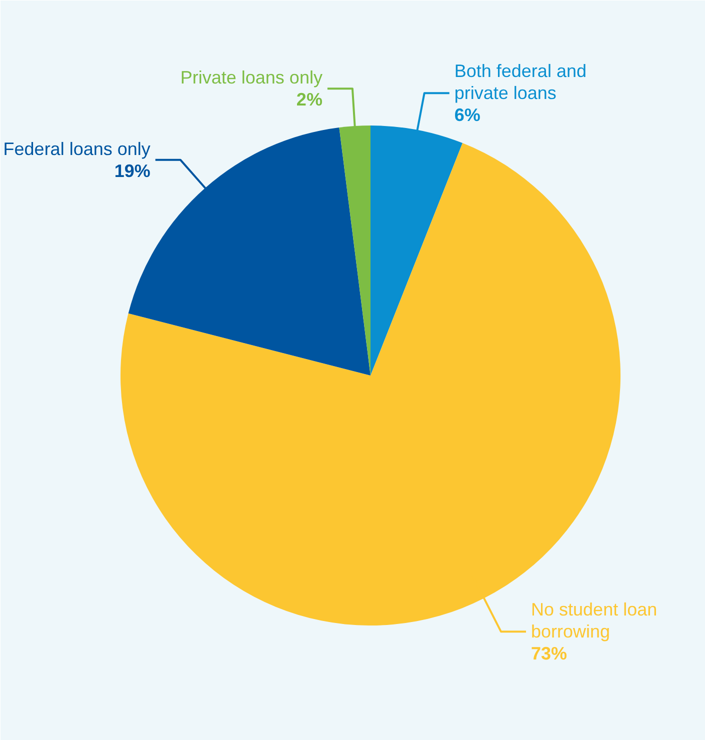 Image resolution: width=705 pixels, height=740 pixels. I want to click on data-label: 73%, so click(549, 654).